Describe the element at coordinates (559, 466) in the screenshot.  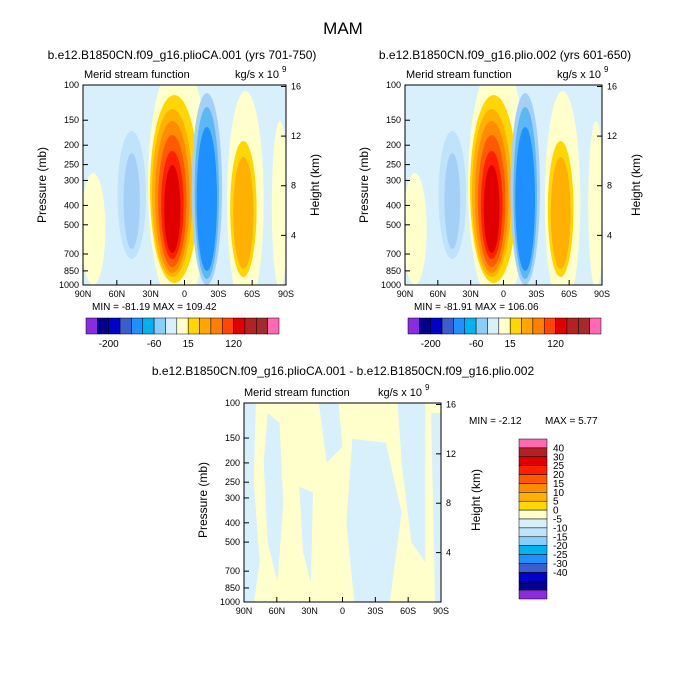
I see `panel3-colorbar-label: 25` at that location.